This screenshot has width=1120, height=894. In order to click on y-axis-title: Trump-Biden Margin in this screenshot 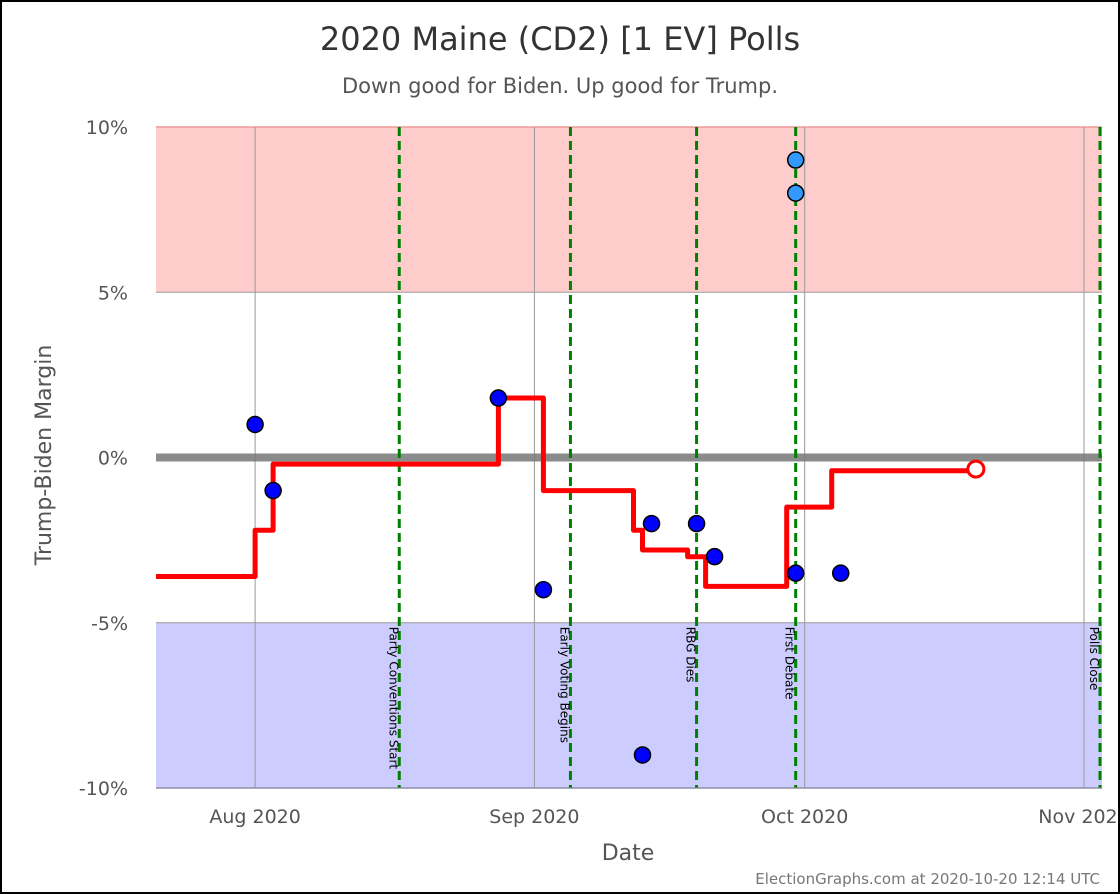, I will do `click(44, 456)`.